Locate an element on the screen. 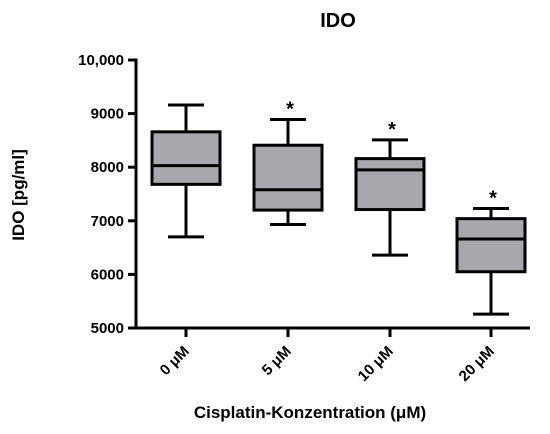 This screenshot has width=550, height=434. y-tick-label: 5000 is located at coordinates (107, 328).